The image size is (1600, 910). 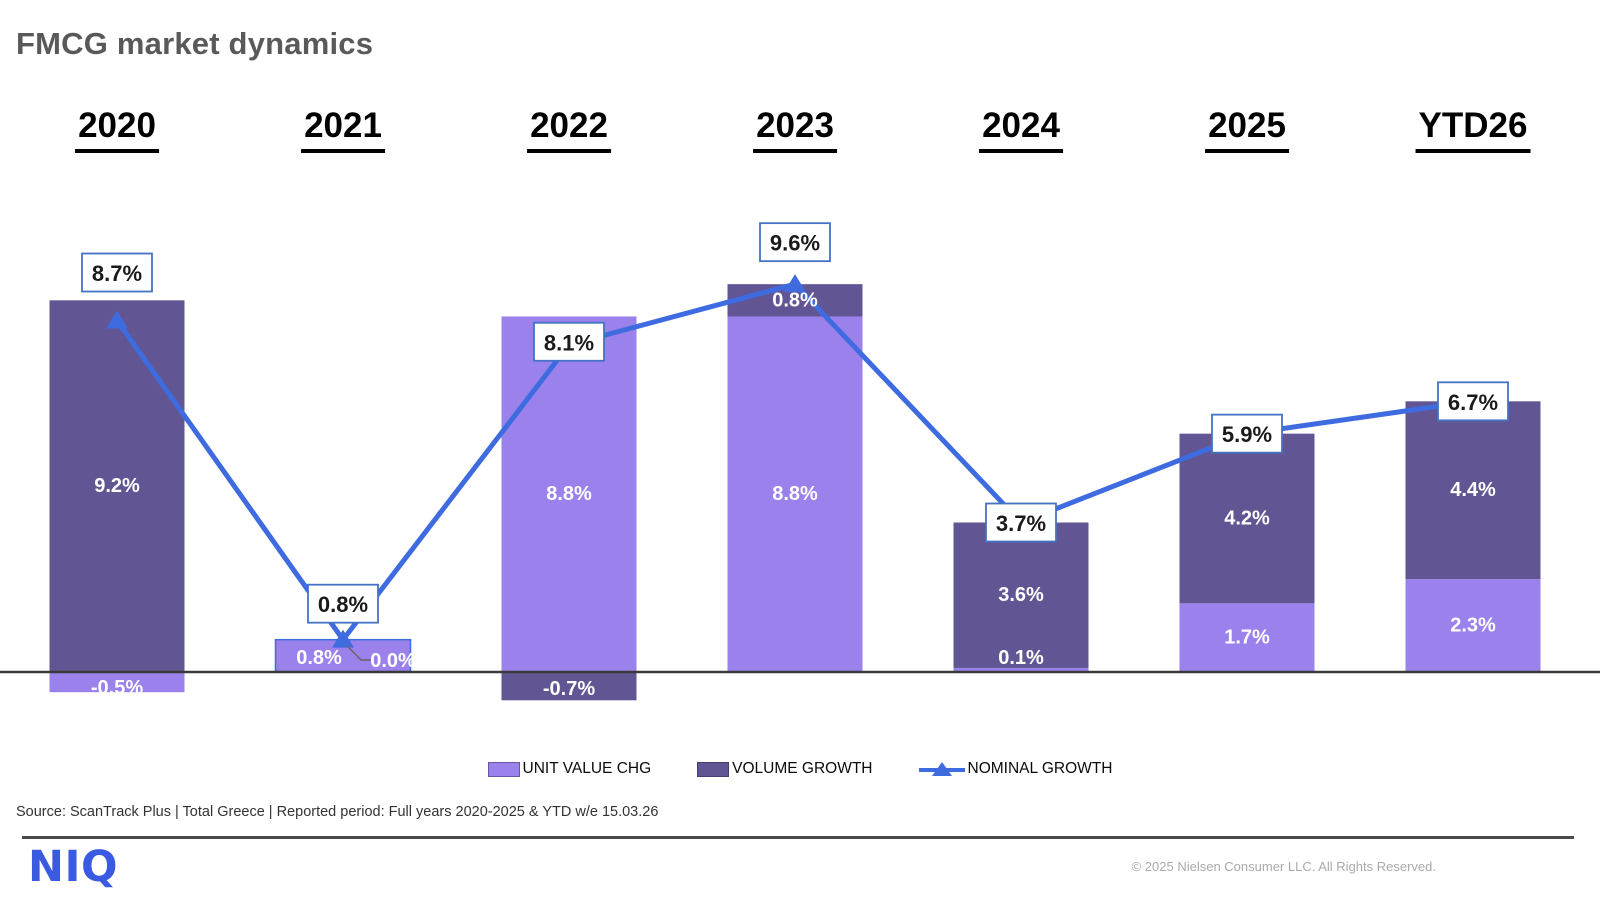 I want to click on niq-logo: NIQ, so click(x=73, y=867).